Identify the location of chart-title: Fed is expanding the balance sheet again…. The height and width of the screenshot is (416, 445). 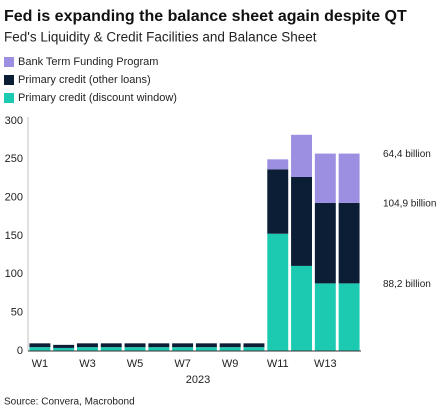
(205, 16).